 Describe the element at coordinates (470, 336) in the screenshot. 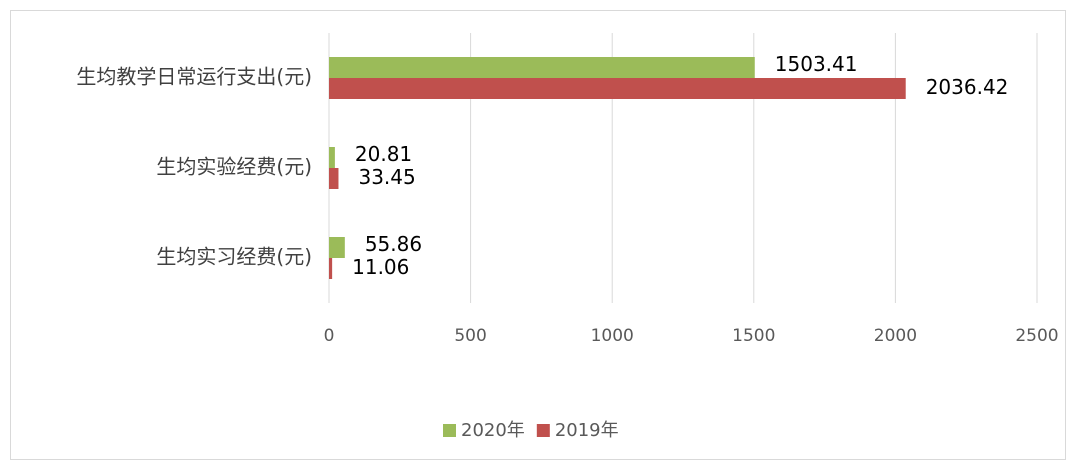

I see `x-tick-label: 500` at that location.